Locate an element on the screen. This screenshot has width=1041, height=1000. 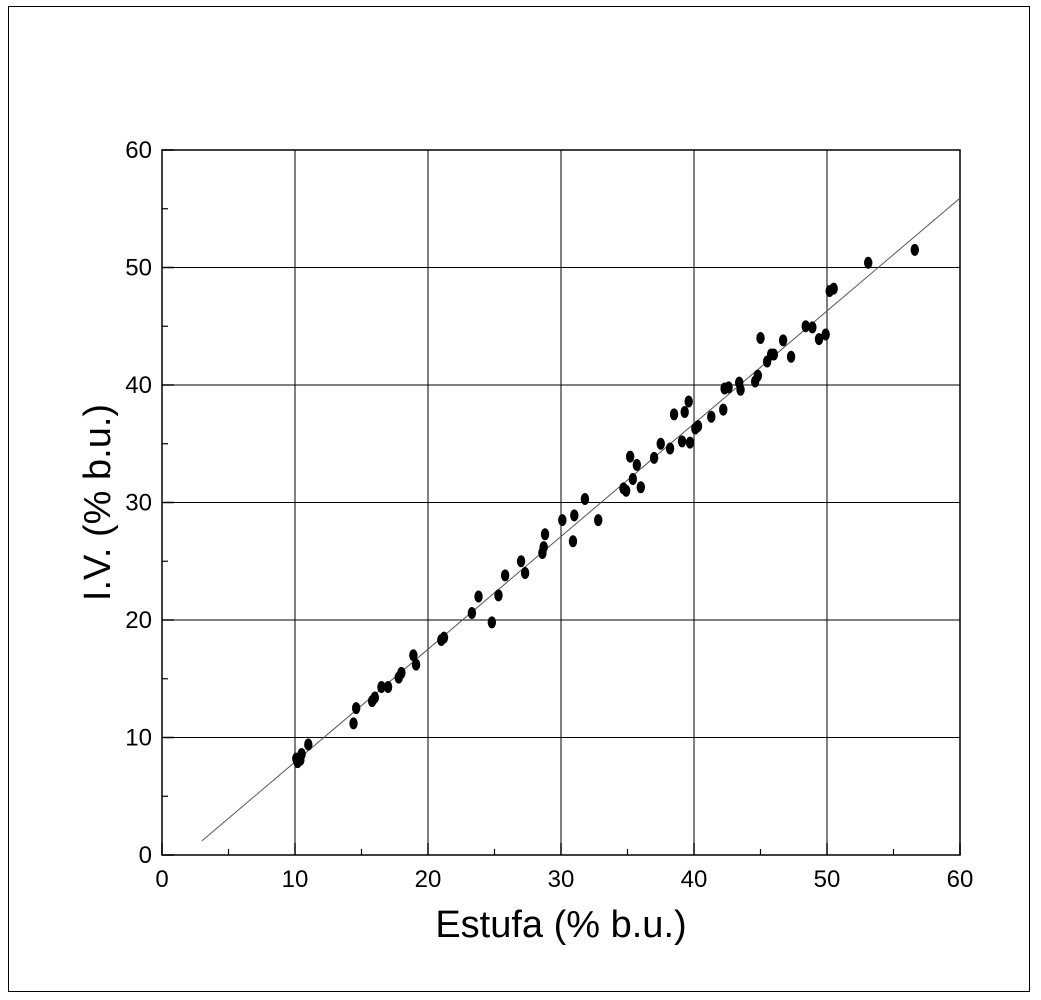
x-tick-labels: 0 10 20 30 40 50 60 is located at coordinates (564, 879).